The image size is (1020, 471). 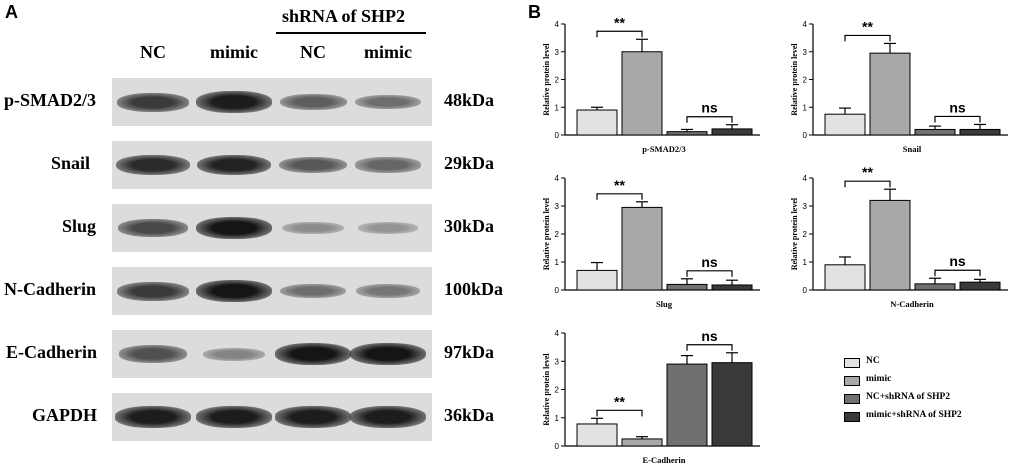 I want to click on lane-label-nc-shrna: NC, so click(x=313, y=52).